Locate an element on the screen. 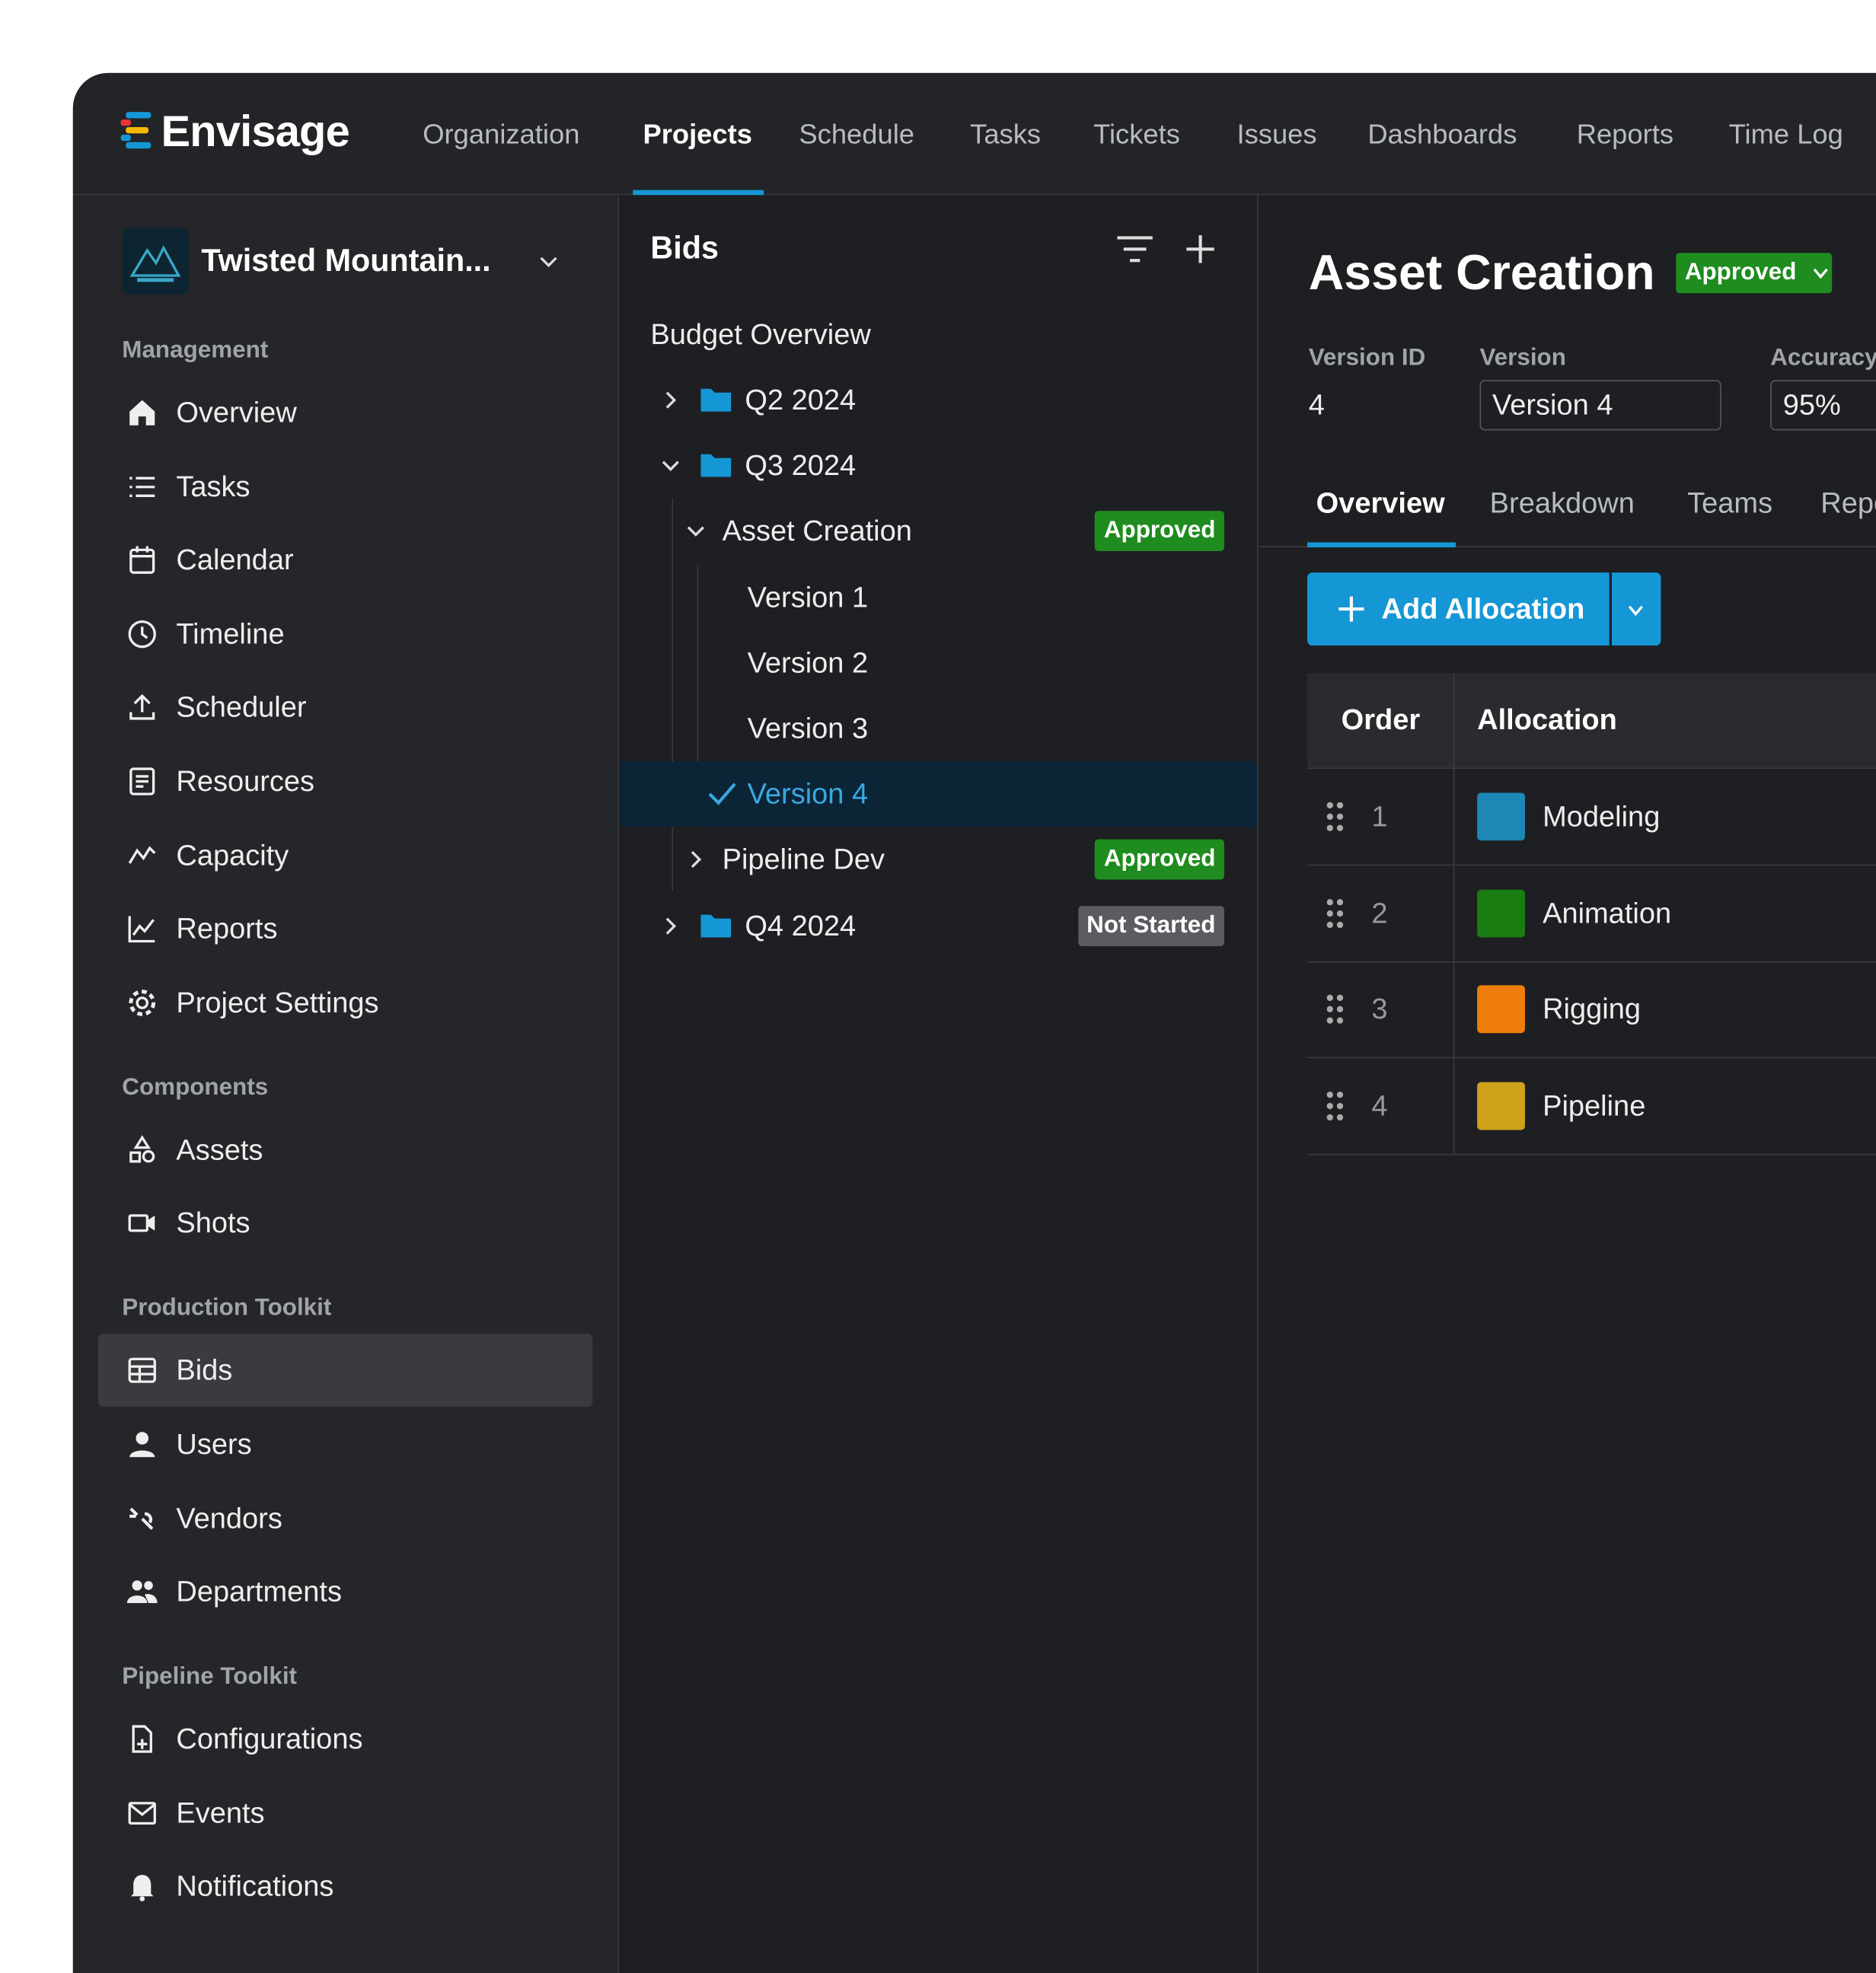  sidebar-item: Calendar is located at coordinates (235, 559).